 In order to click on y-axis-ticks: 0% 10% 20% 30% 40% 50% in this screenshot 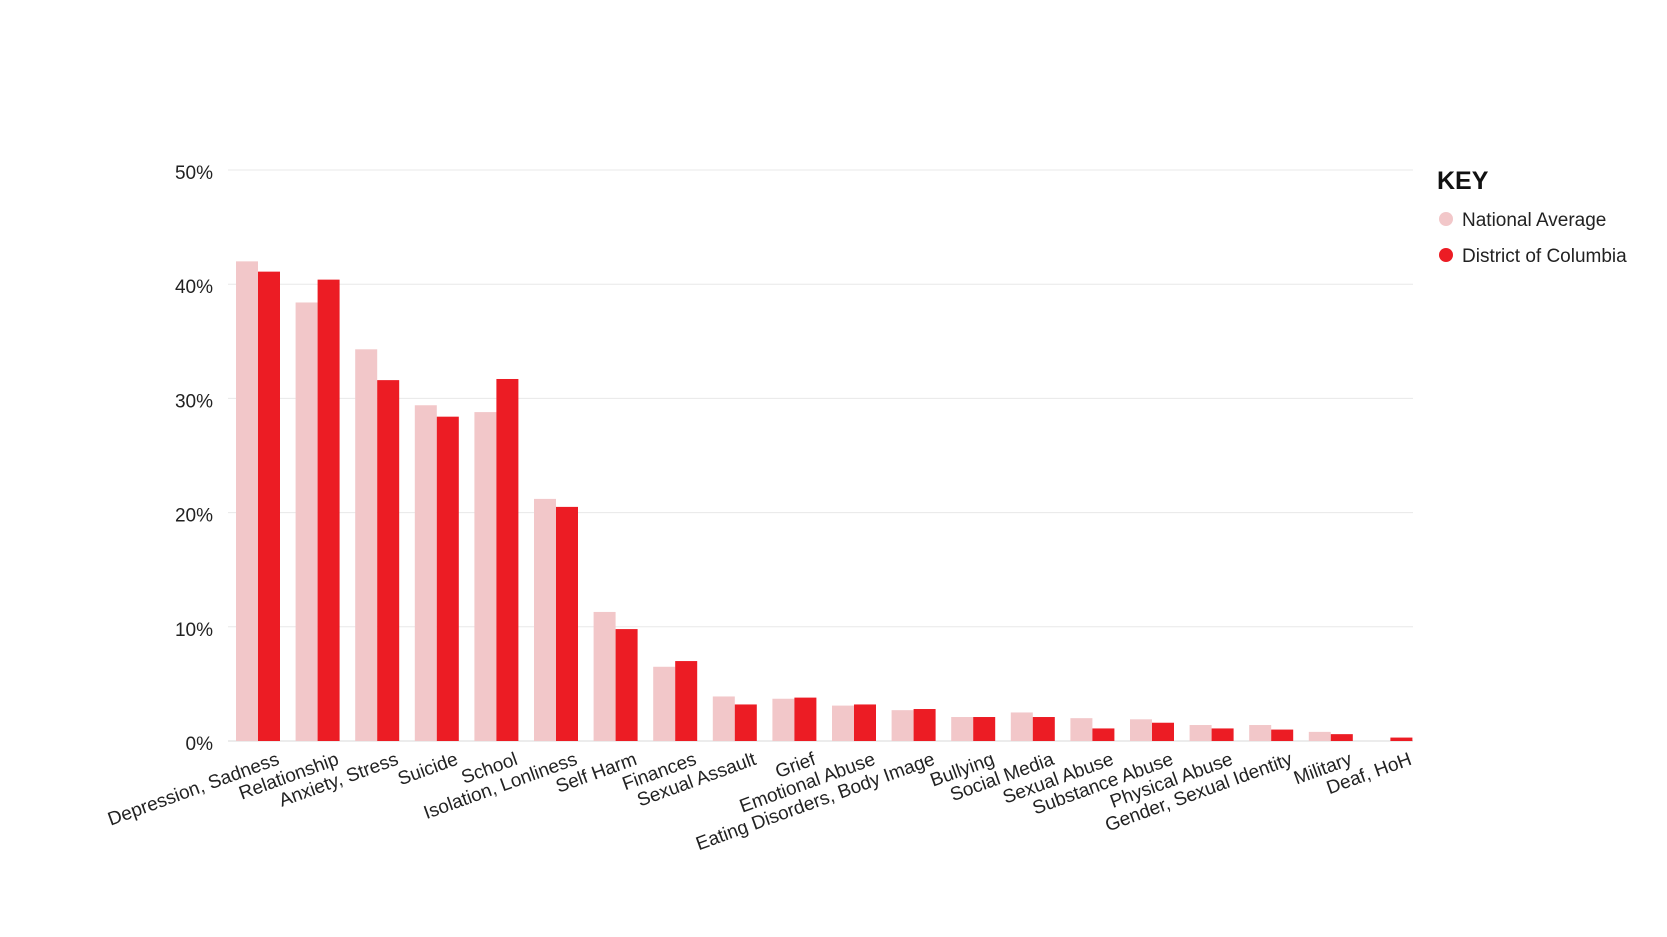, I will do `click(194, 459)`.